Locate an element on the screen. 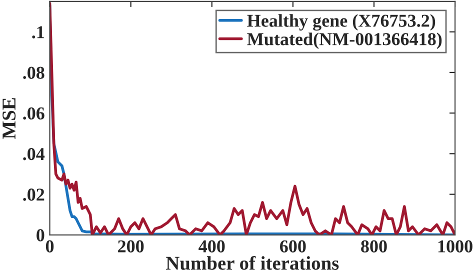 The width and height of the screenshot is (474, 278). y-tick-label: .04 is located at coordinates (34, 154).